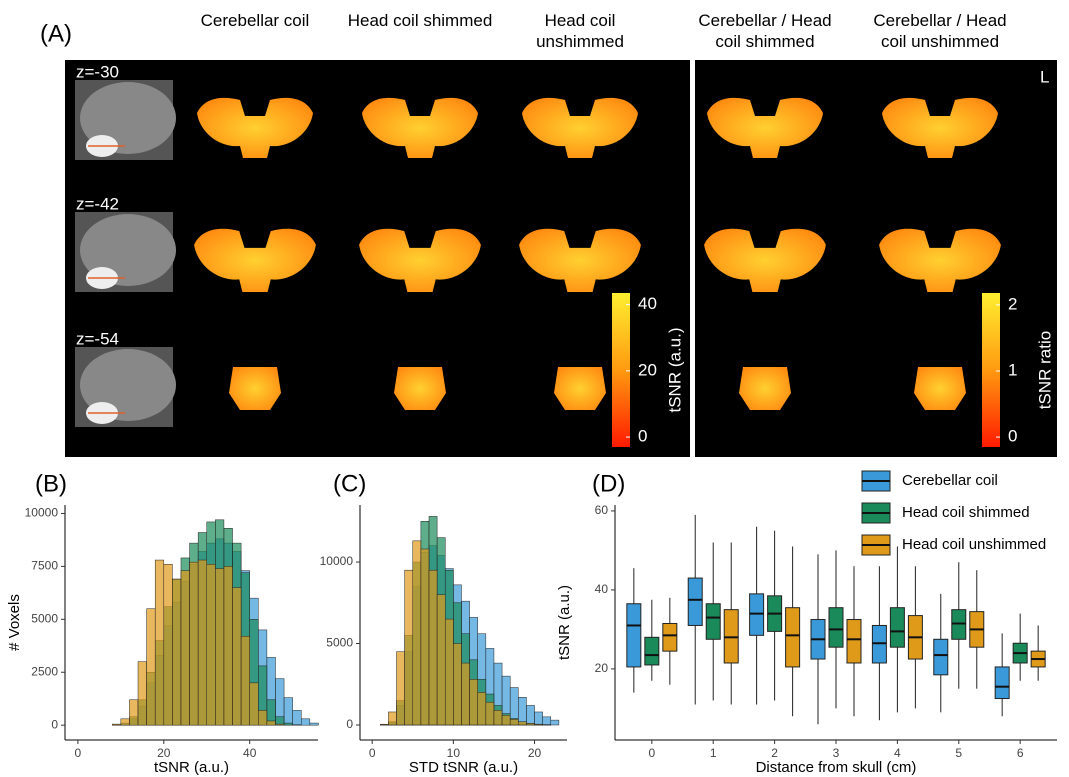 This screenshot has width=1069, height=777. Describe the element at coordinates (535, 753) in the screenshot. I see `x-tick-label: 20` at that location.